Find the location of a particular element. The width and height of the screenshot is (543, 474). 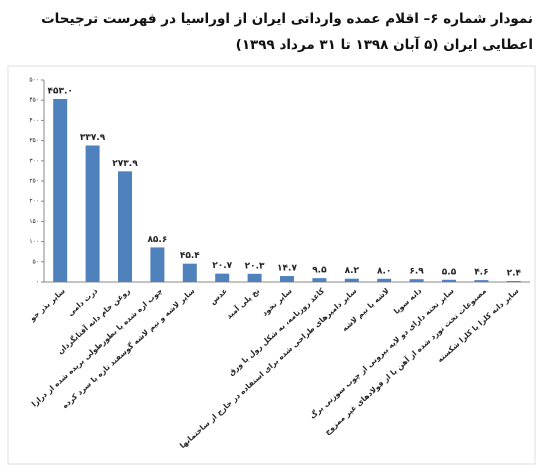

y-tick-label: ۵۰ is located at coordinates (36, 261).